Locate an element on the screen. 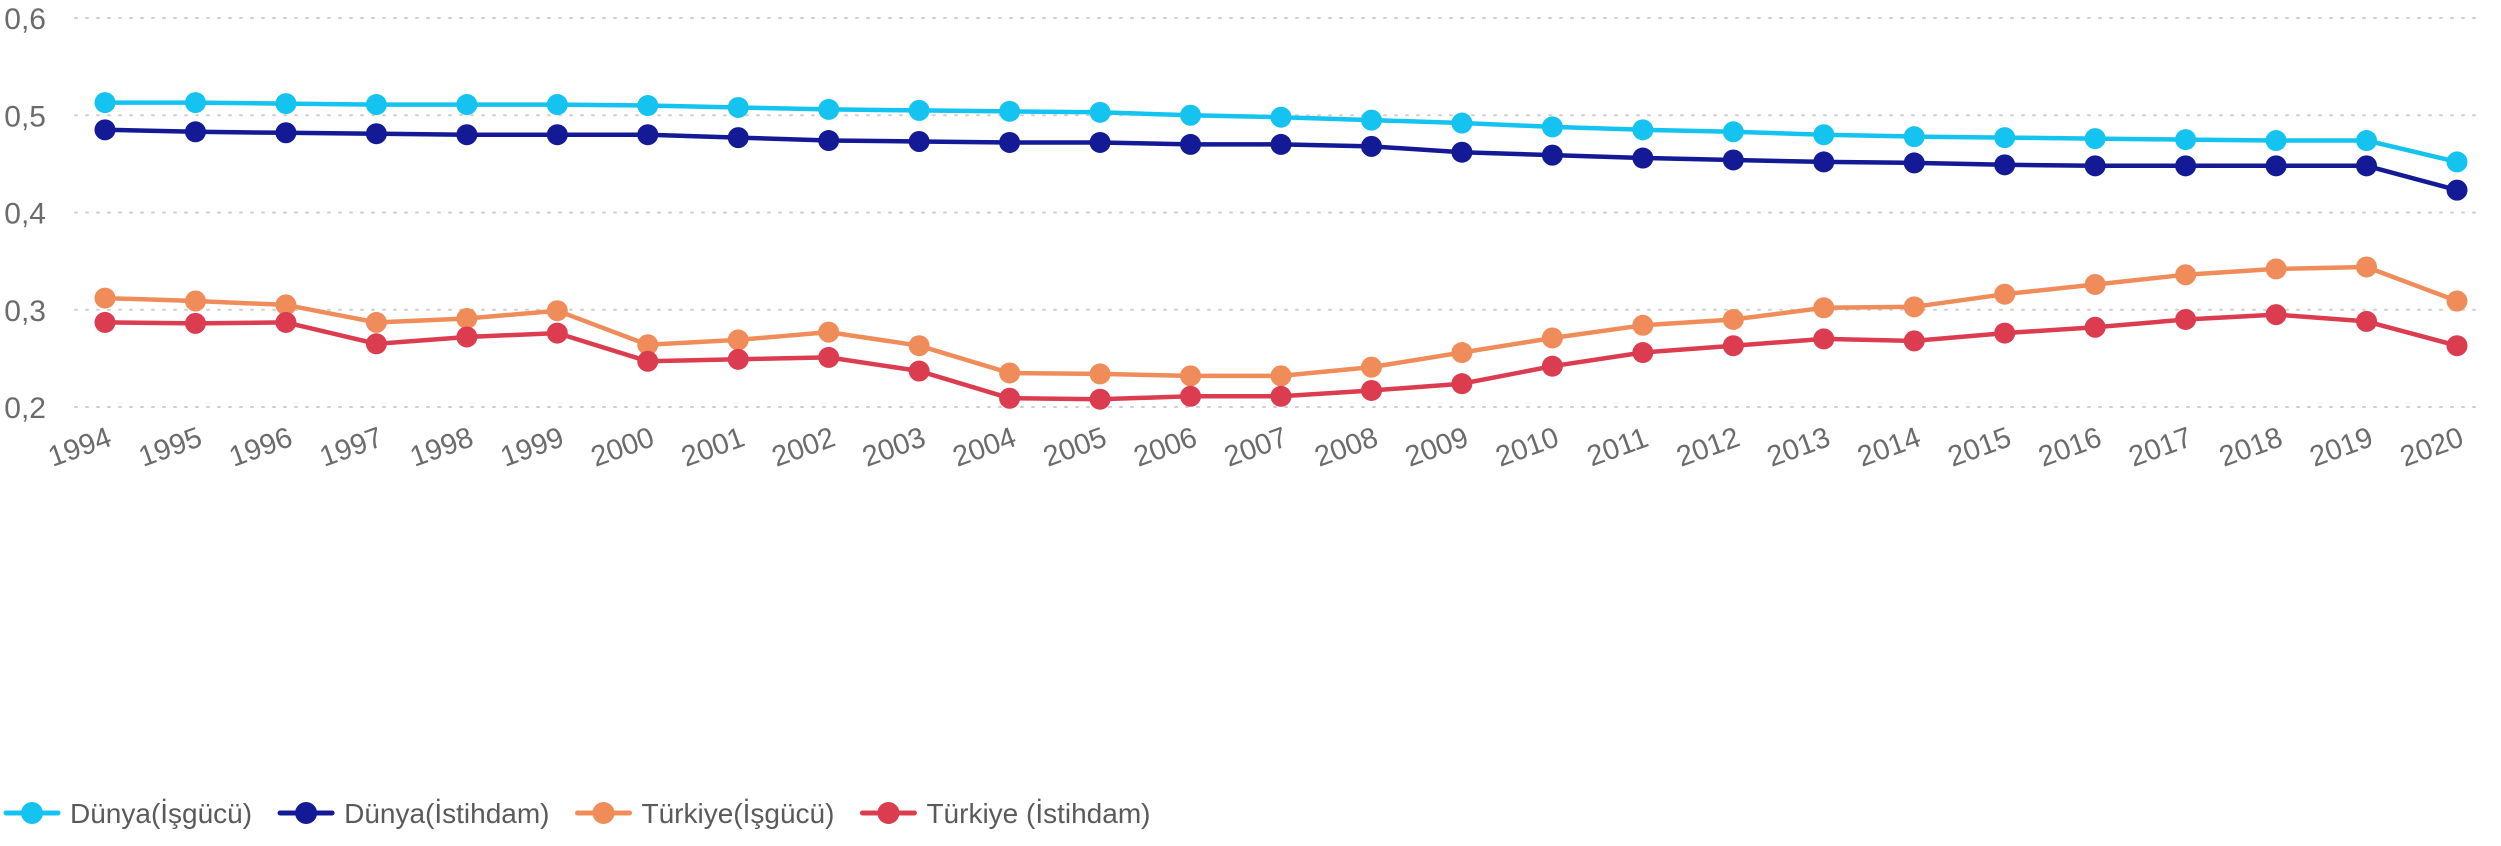 The width and height of the screenshot is (2501, 846). legend-item: Dünya(İstihdam) is located at coordinates (413, 813).